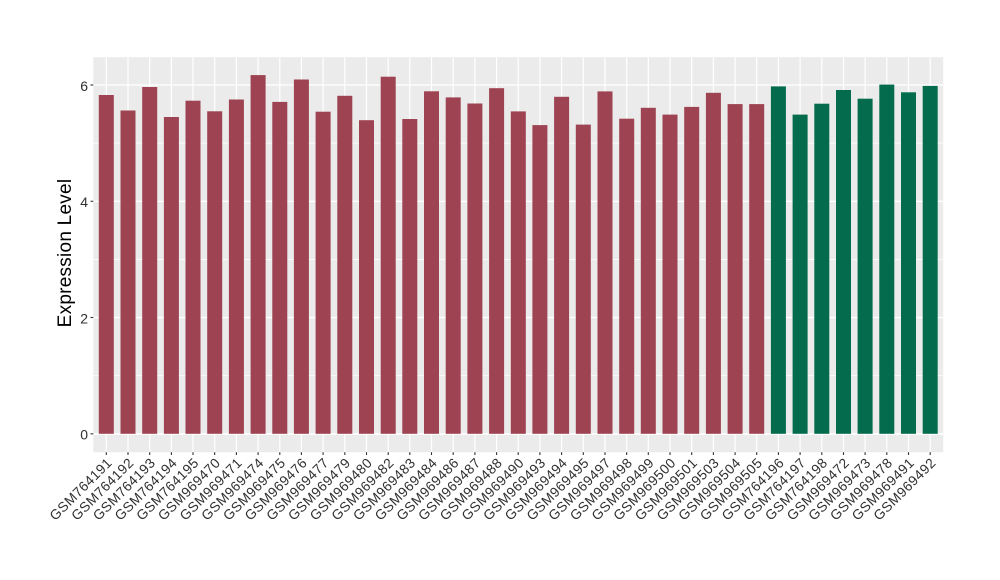  I want to click on svg-text: 6, so click(84, 86).